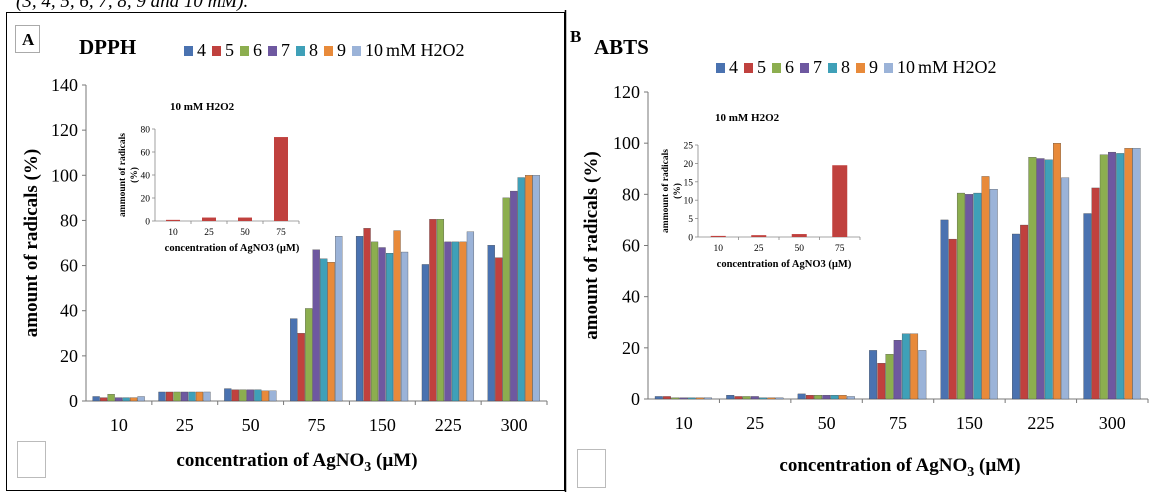 This screenshot has width=1163, height=492. Describe the element at coordinates (123, 175) in the screenshot. I see `dpph-inset-y-label-line: ammount of radicals` at that location.